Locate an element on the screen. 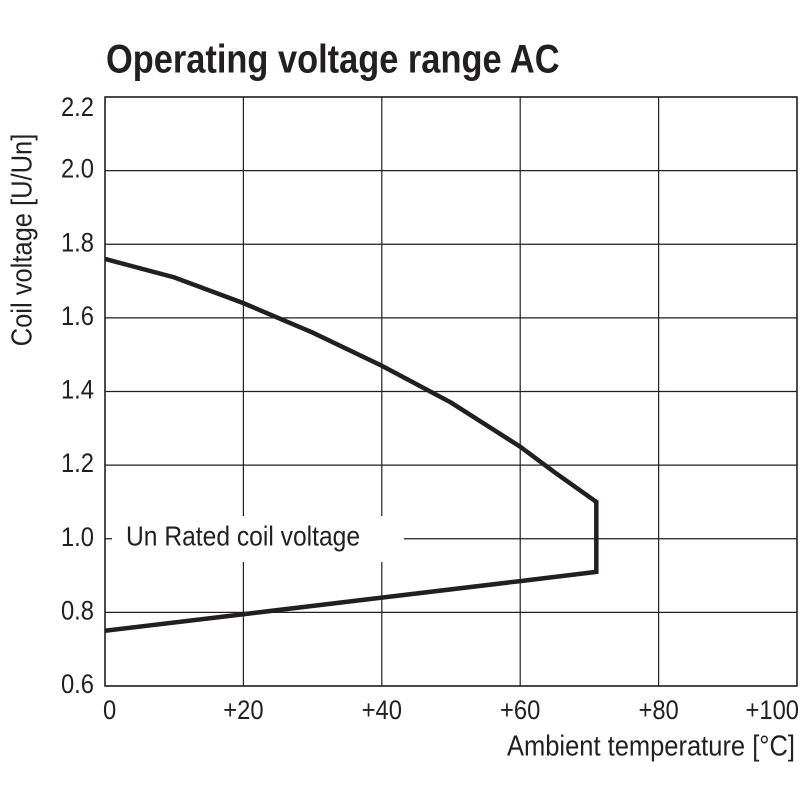  x-tick-label: 0 is located at coordinates (109, 711).